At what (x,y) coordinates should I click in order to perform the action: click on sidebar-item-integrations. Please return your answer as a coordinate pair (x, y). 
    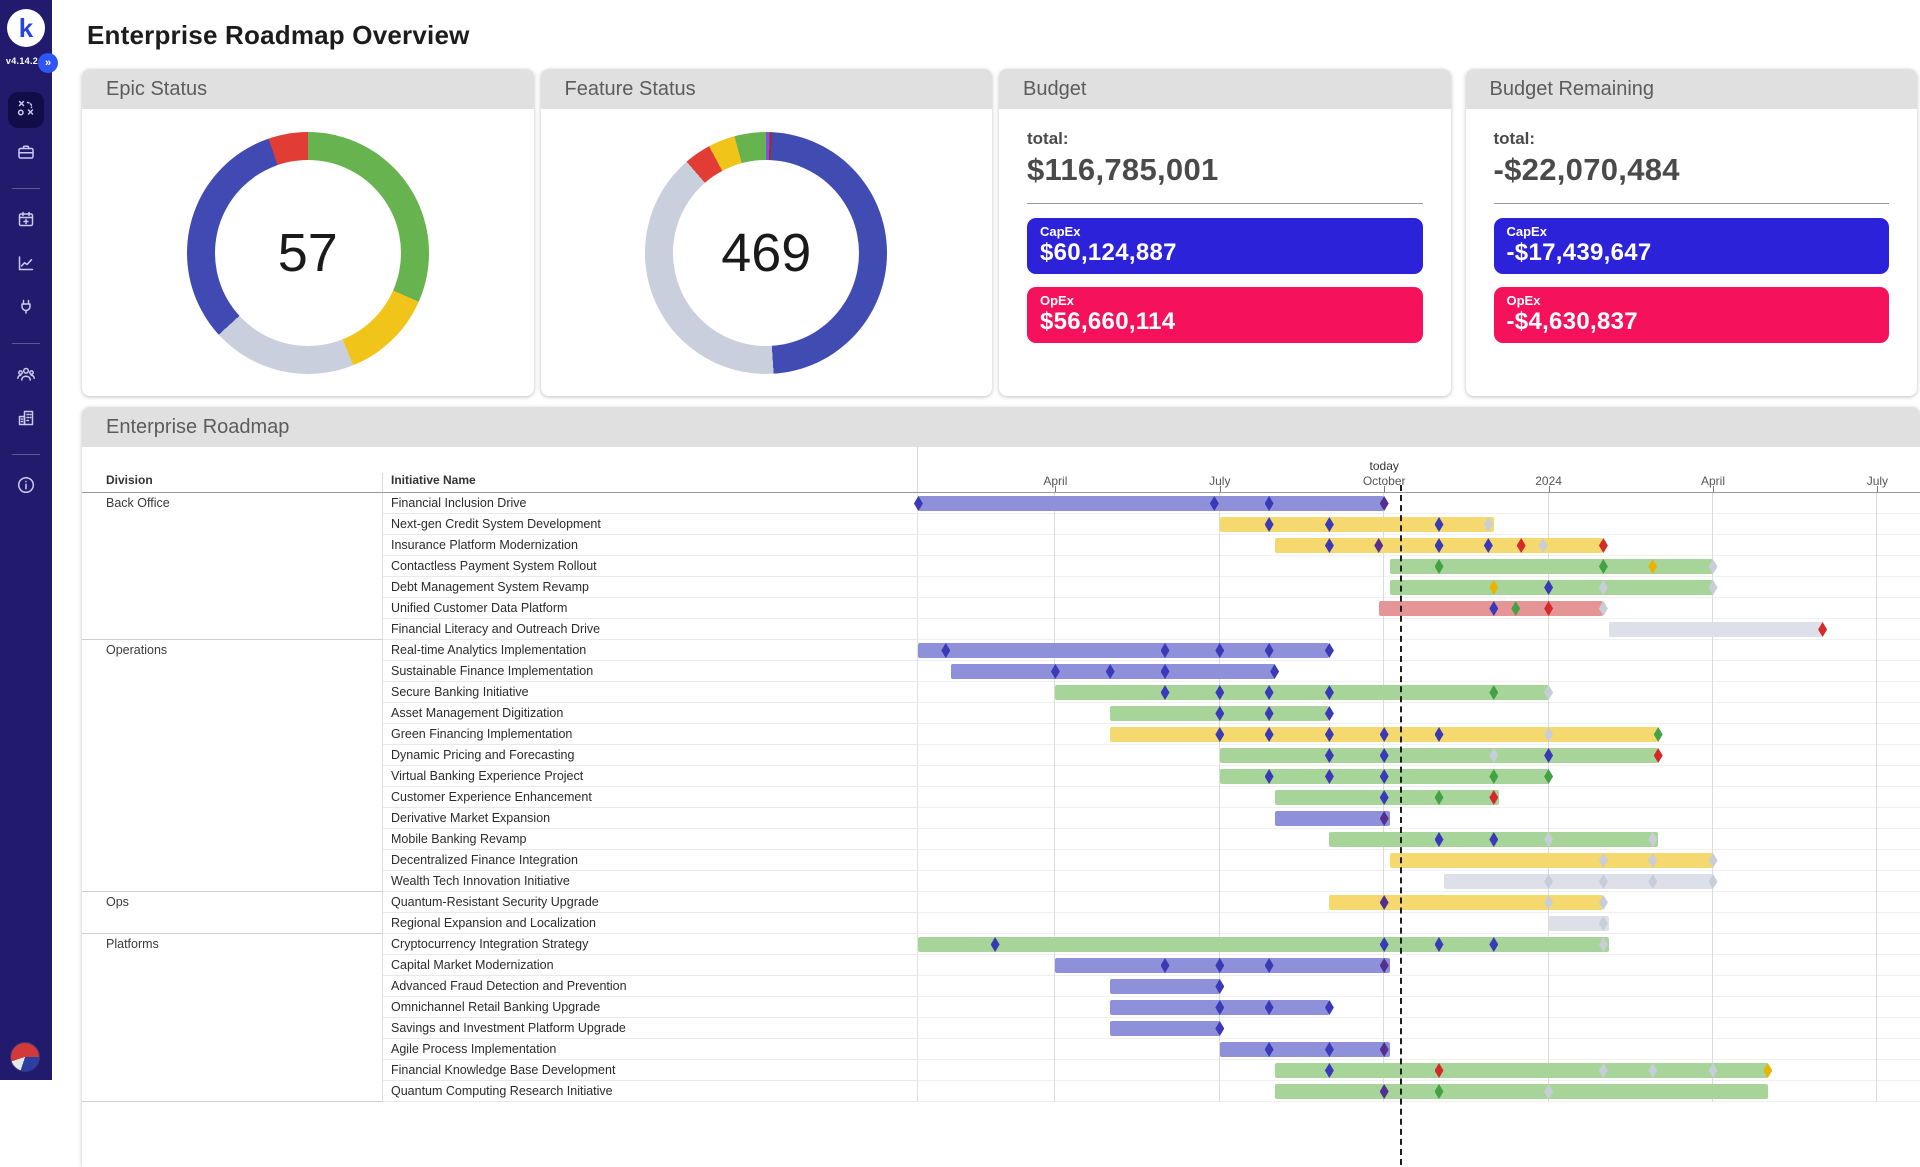
    Looking at the image, I should click on (26, 309).